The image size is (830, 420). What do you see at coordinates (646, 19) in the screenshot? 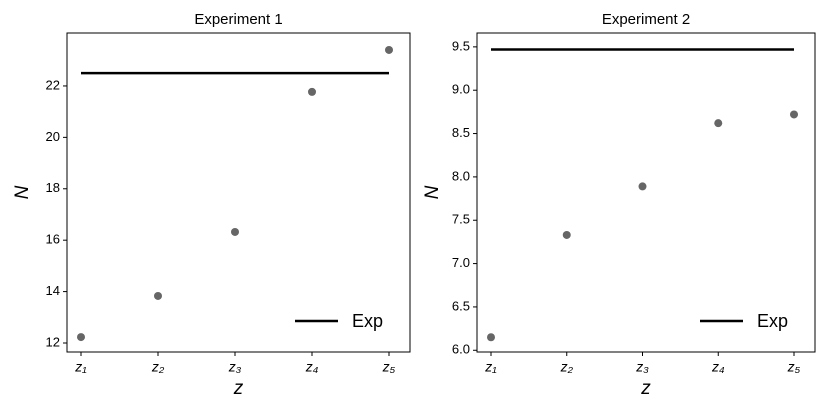
I see `chart-title: Experiment 2` at bounding box center [646, 19].